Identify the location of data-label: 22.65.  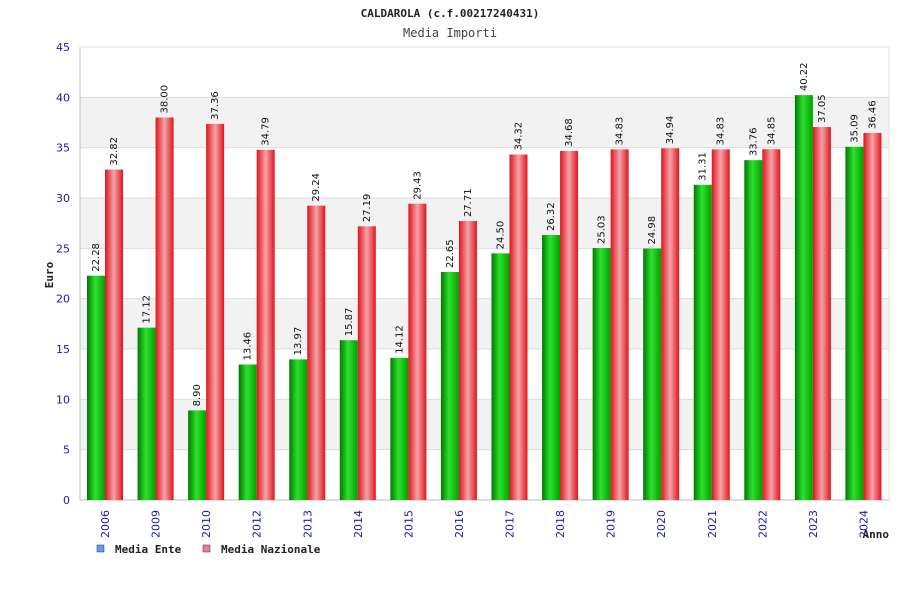
(450, 253).